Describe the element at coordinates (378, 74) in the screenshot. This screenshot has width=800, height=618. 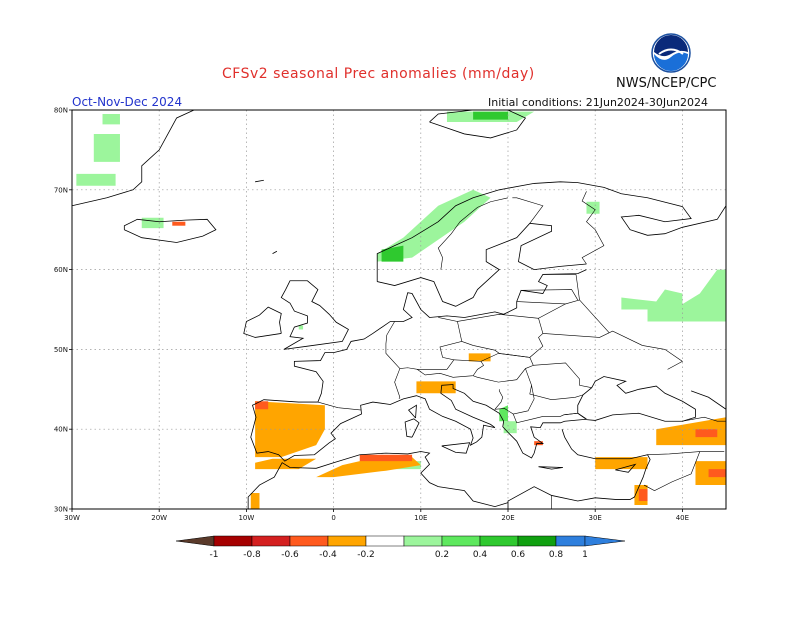
I see `figure-title: CFSv2 seasonal Prec anomalies (mm/day)` at that location.